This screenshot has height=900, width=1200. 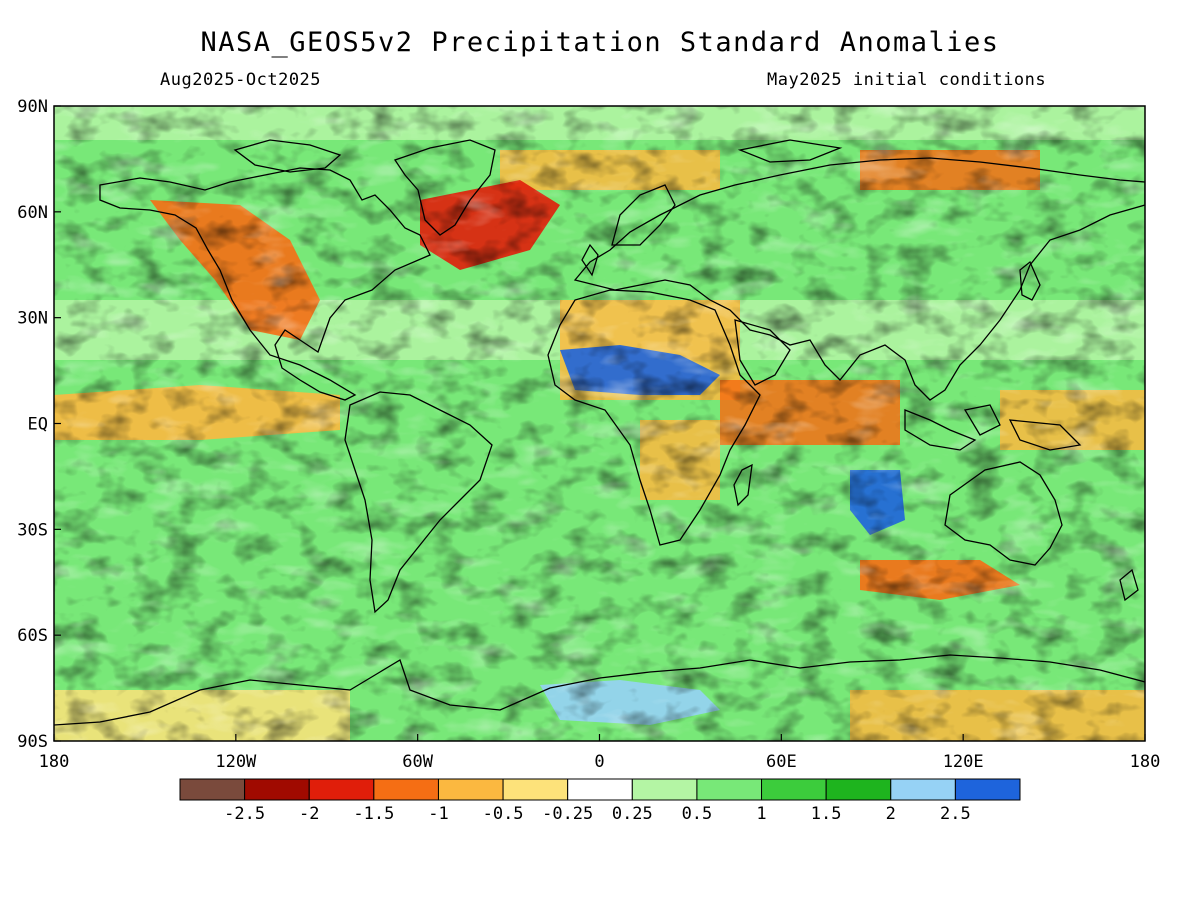 I want to click on lat-tick-label: 30N, so click(x=32, y=319).